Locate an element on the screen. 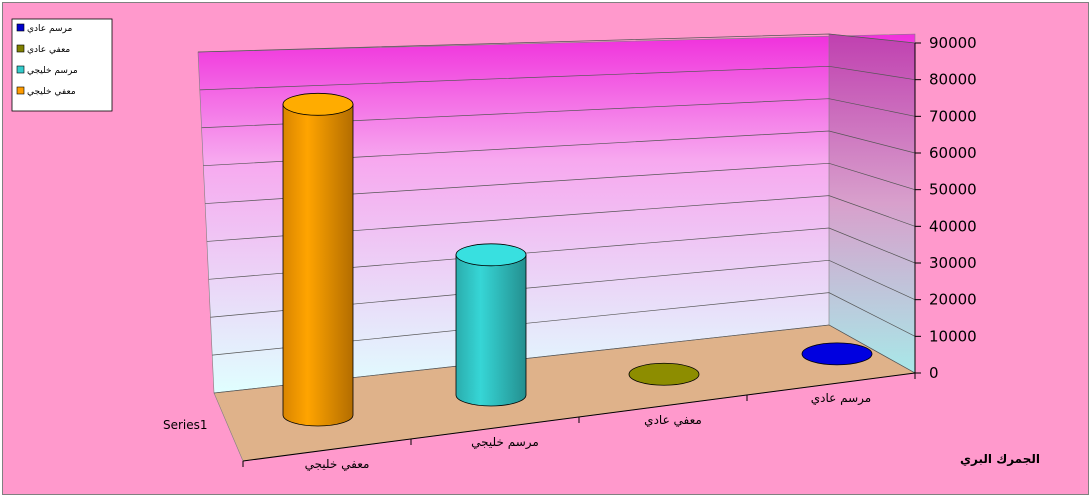 This screenshot has height=497, width=1091. legend-label: معفي خليجي is located at coordinates (51, 92).